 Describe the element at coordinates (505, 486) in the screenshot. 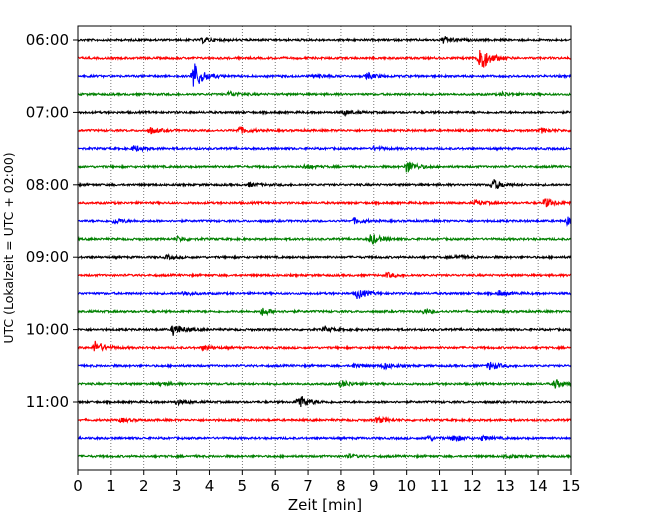

I see `x-tick-label: 13` at that location.